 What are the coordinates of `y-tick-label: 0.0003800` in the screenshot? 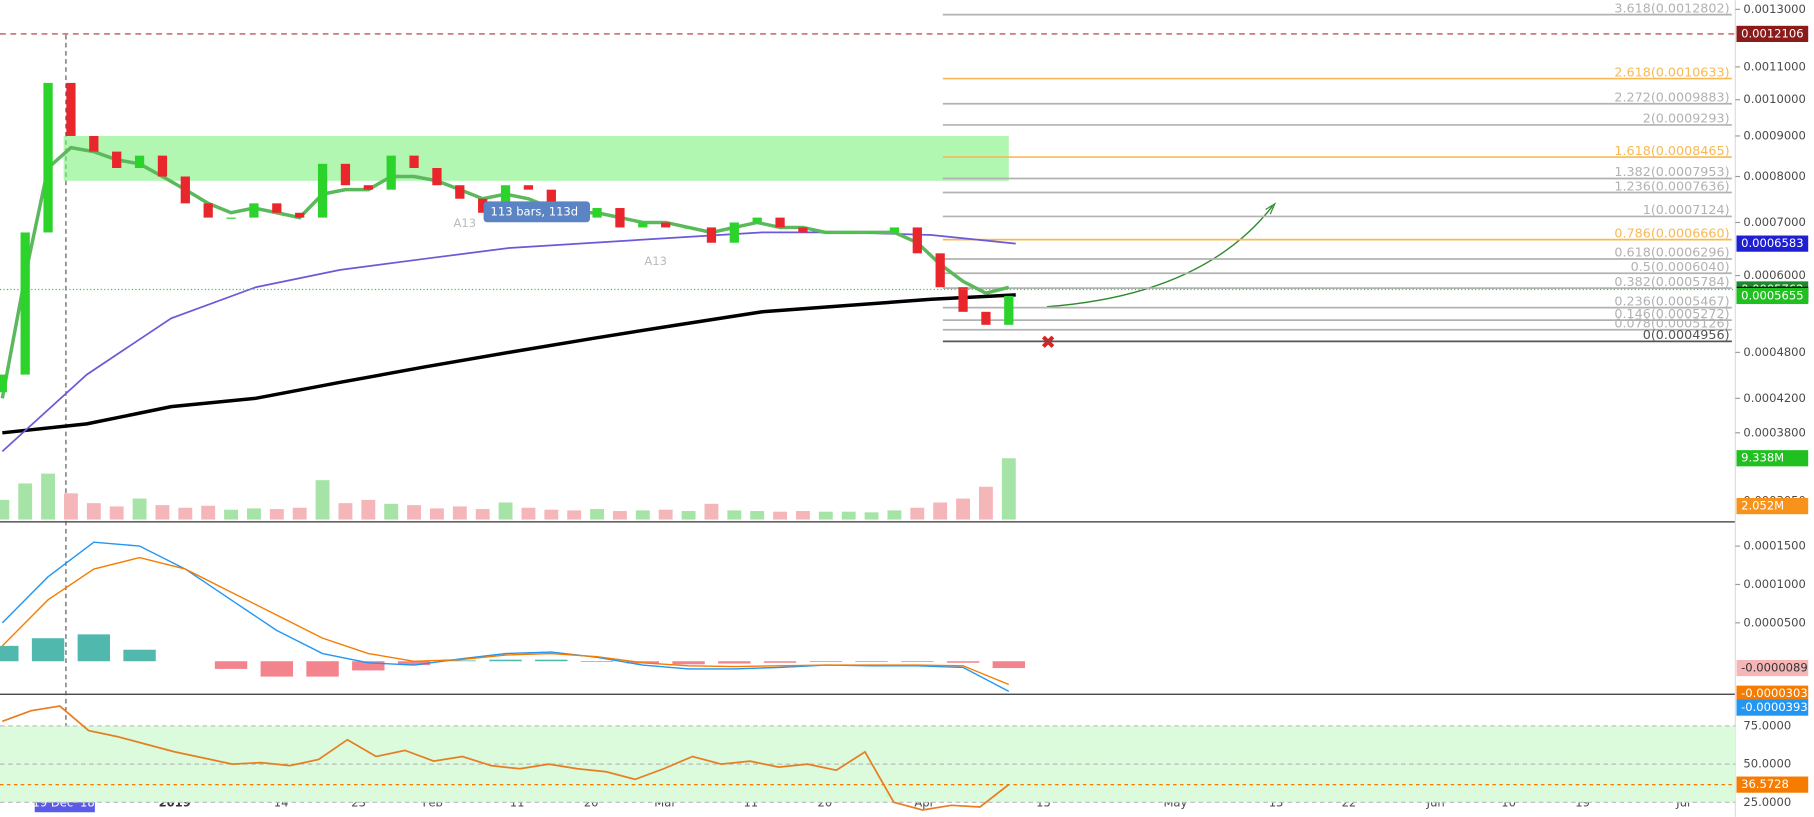 It's located at (1774, 432).